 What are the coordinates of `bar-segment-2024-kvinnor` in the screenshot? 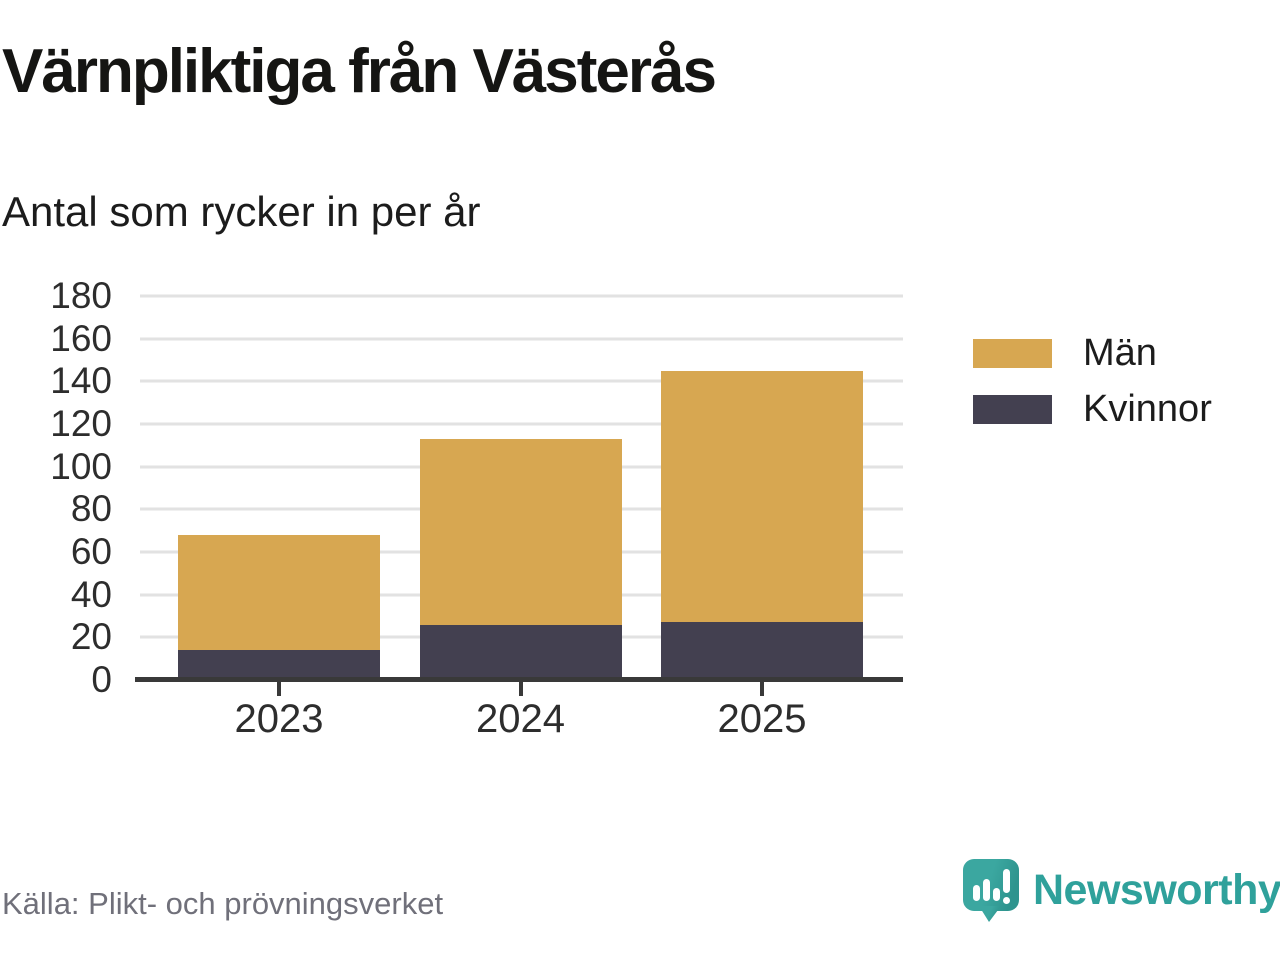 It's located at (520, 652).